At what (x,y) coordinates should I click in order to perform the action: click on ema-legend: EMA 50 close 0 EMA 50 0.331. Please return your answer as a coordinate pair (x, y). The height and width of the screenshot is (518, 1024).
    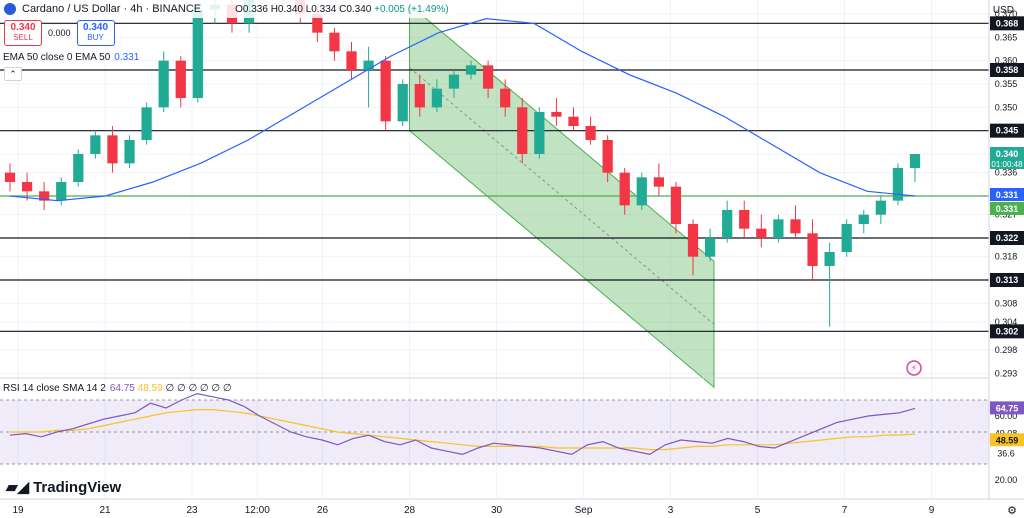
    Looking at the image, I should click on (71, 57).